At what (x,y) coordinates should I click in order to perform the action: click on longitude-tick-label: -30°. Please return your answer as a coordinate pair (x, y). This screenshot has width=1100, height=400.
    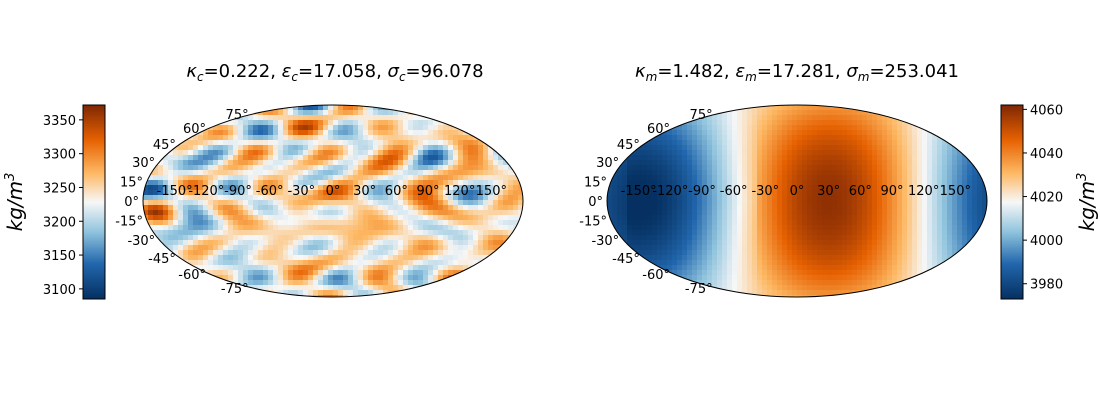
    Looking at the image, I should click on (301, 191).